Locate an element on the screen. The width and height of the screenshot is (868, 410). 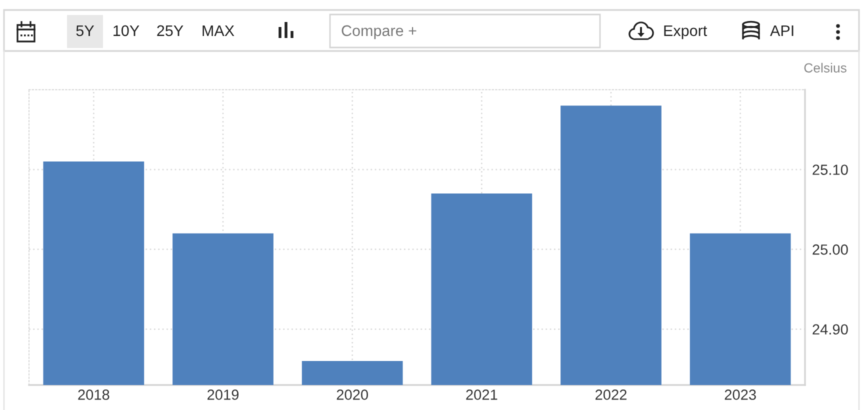
x-tick-label: 2022 is located at coordinates (611, 395).